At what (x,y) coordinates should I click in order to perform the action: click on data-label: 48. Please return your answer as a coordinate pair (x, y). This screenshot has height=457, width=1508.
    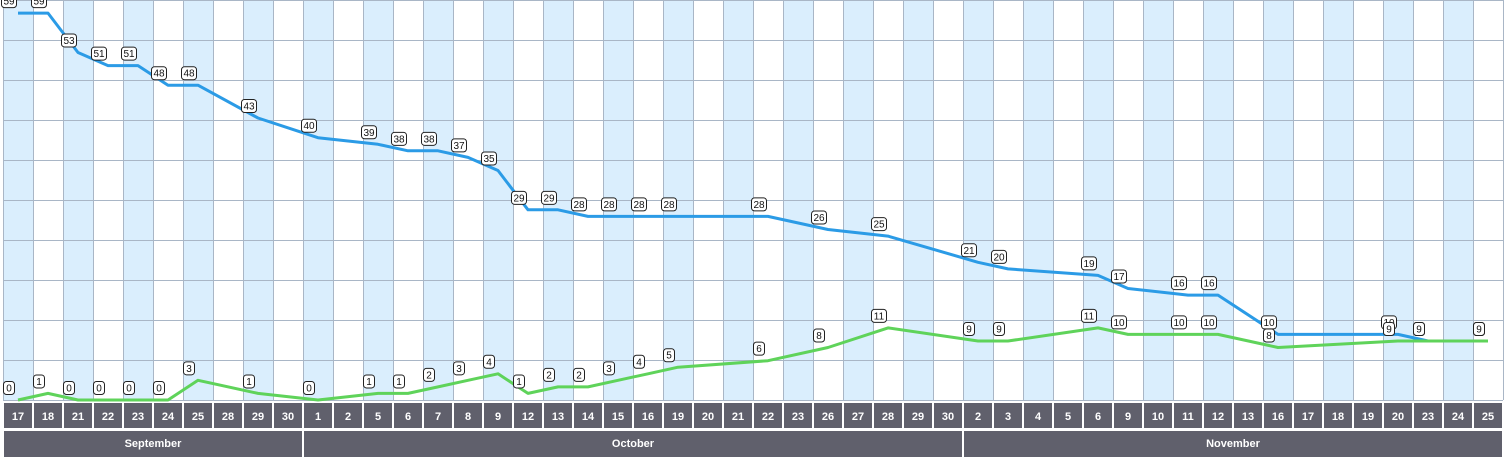
    Looking at the image, I should click on (159, 73).